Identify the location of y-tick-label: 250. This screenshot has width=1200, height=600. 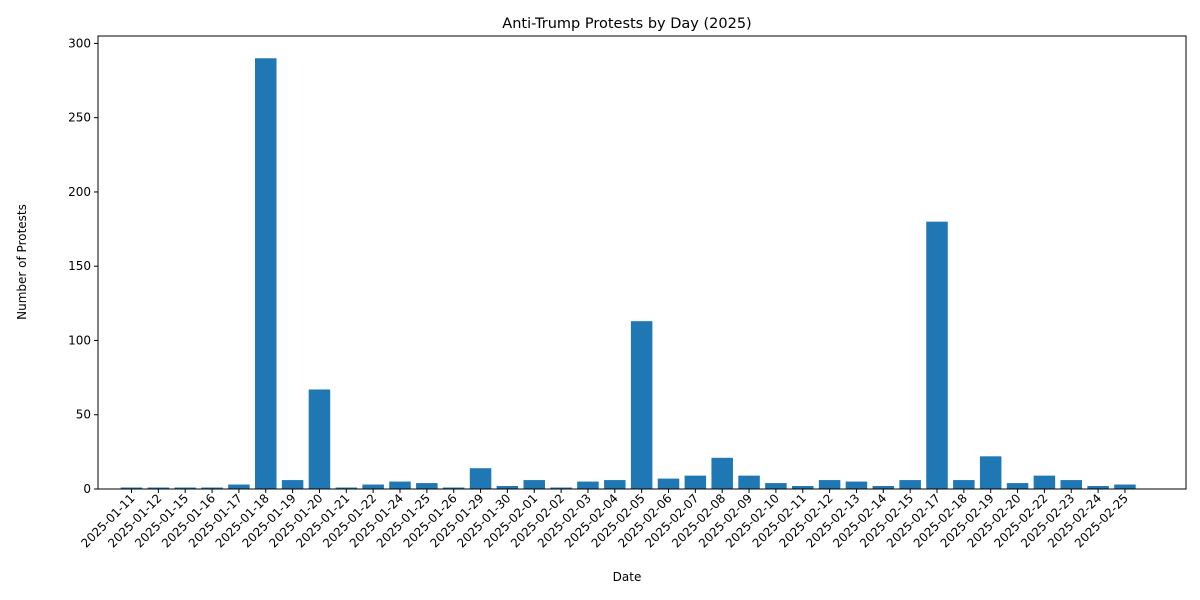
(79, 118).